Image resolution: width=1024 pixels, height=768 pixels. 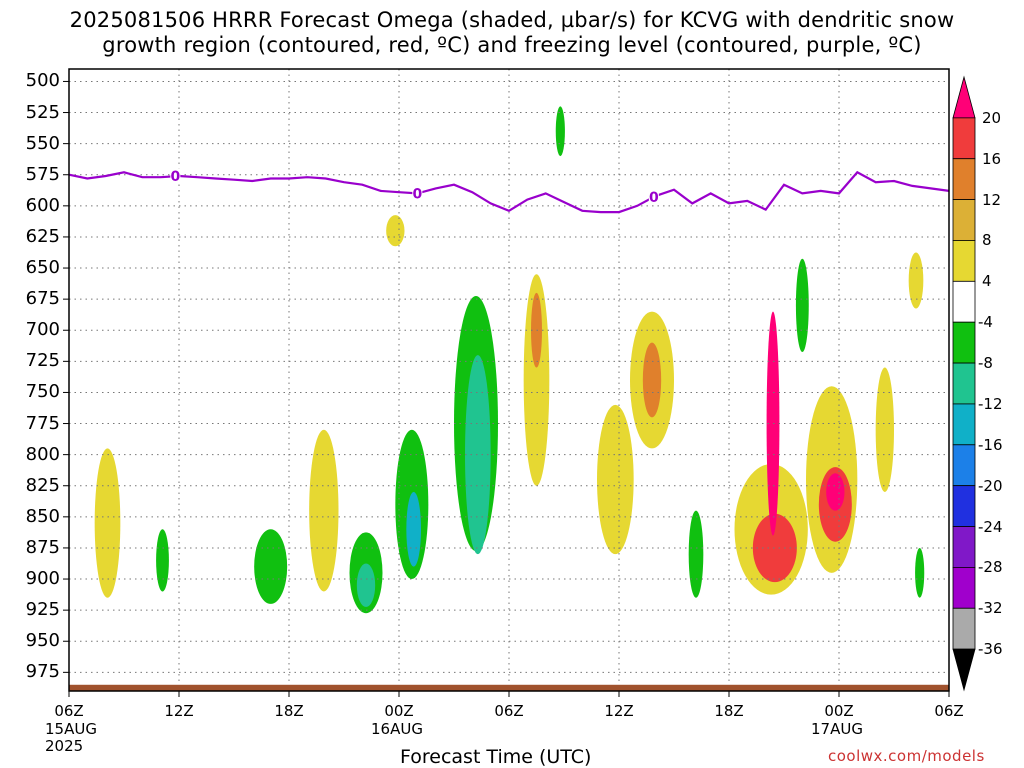 I want to click on y-tick-label: 575, so click(x=42, y=174).